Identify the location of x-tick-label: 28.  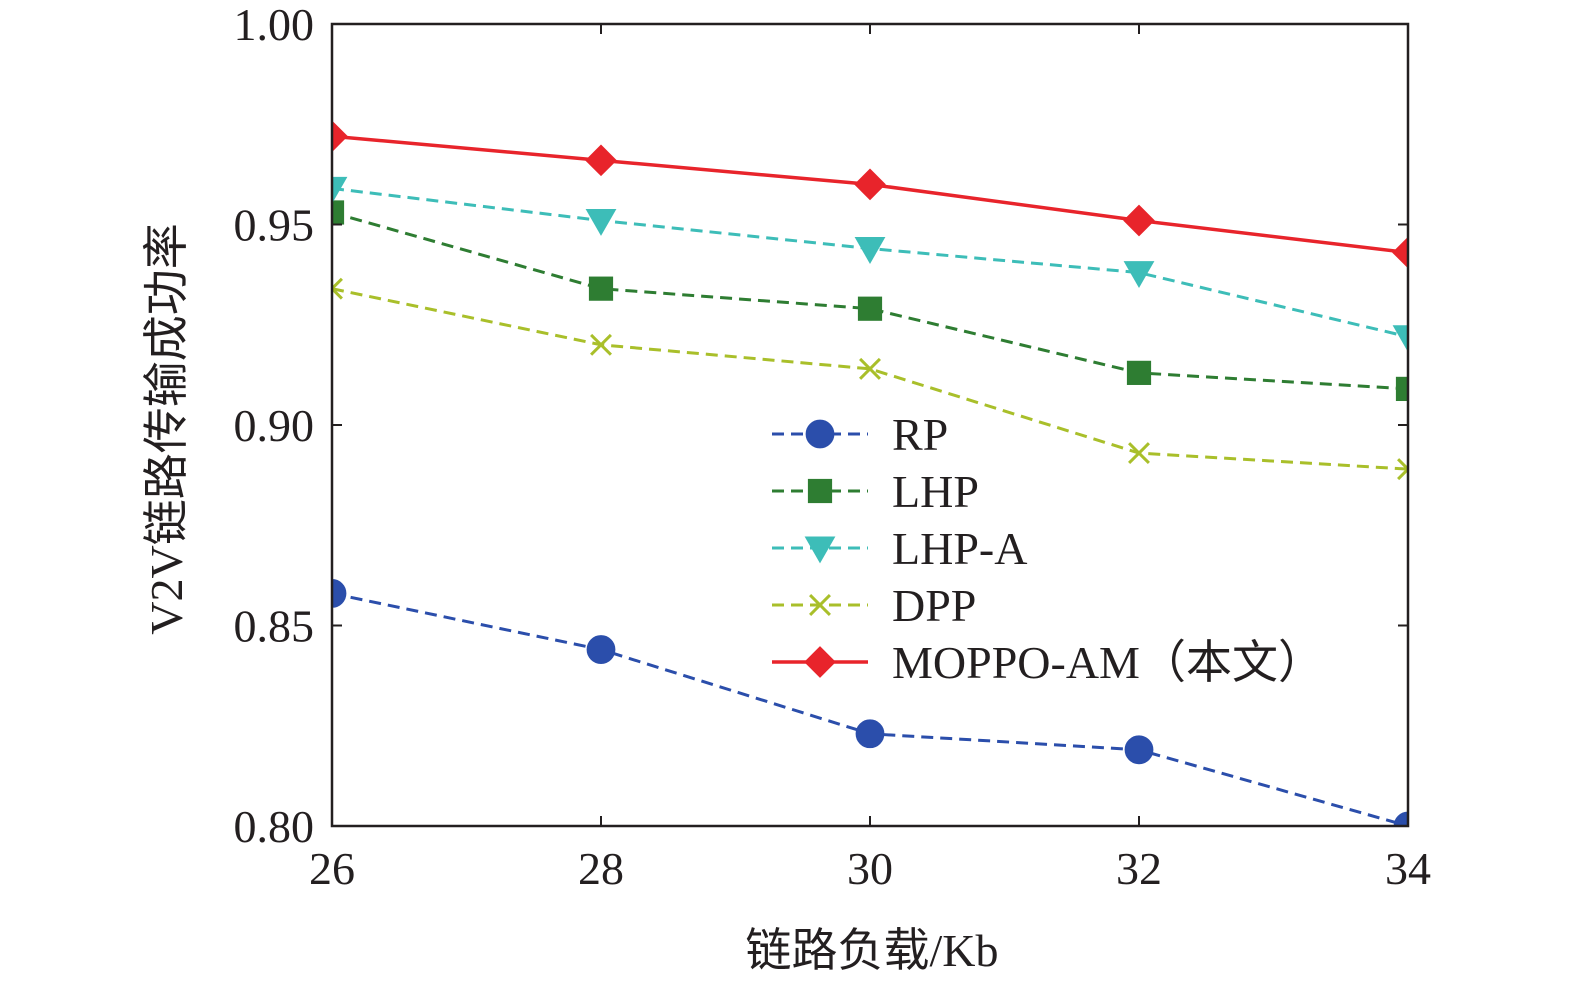
(601, 868).